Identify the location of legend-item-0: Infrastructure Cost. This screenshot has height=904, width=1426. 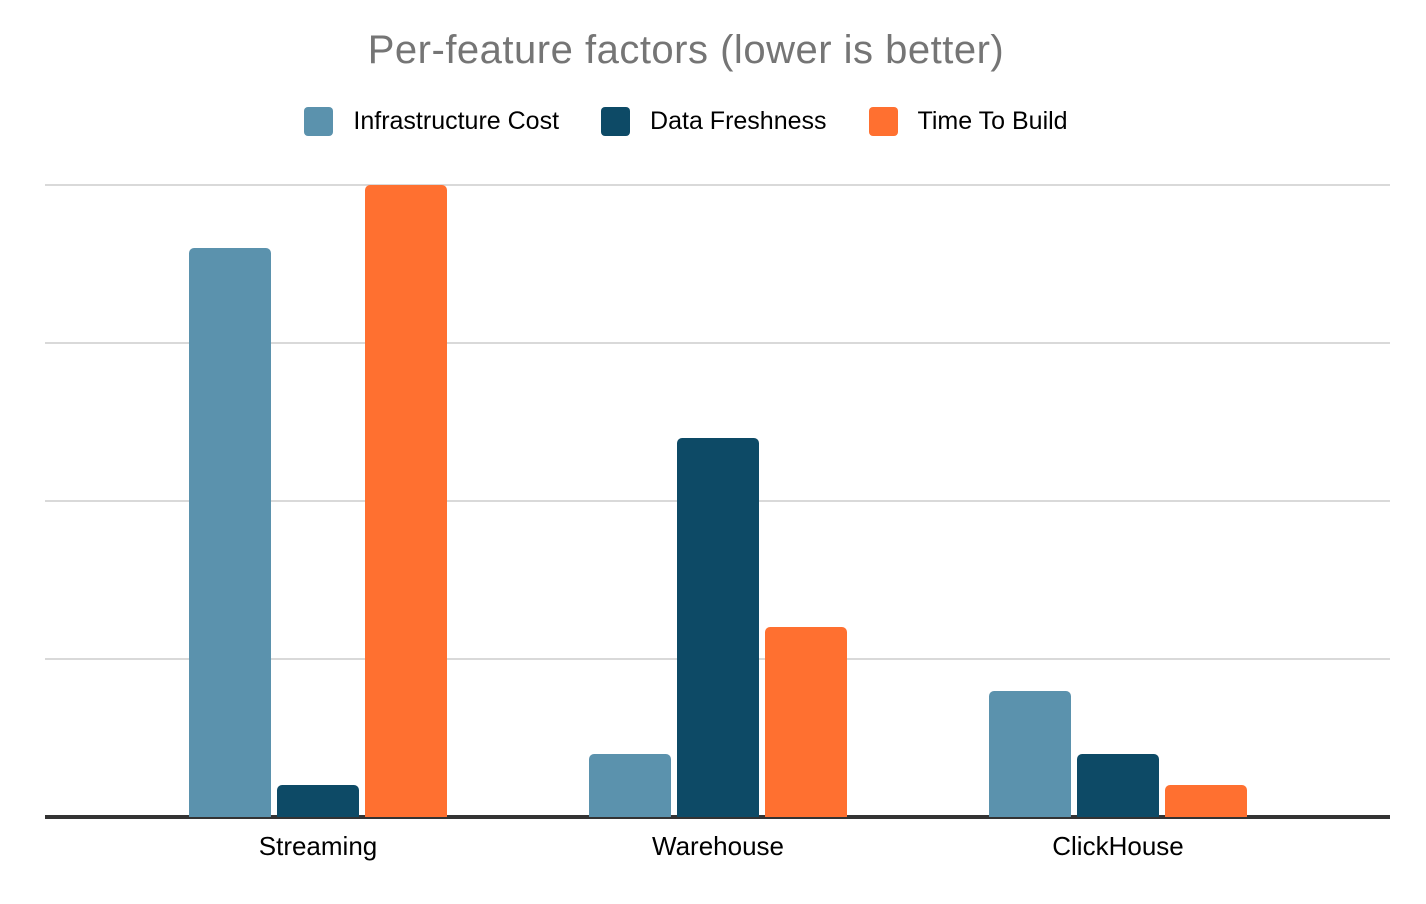
(431, 121).